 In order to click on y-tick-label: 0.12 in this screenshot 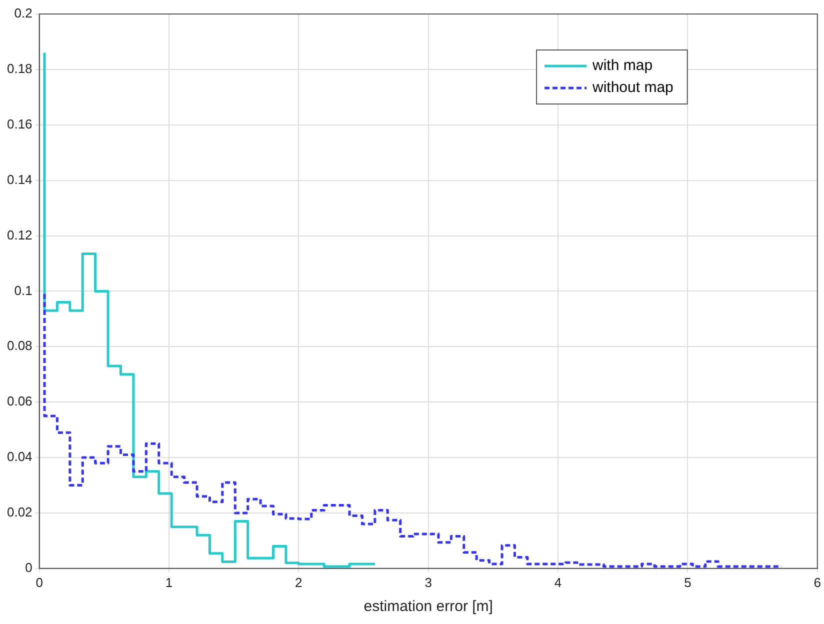, I will do `click(19, 234)`.